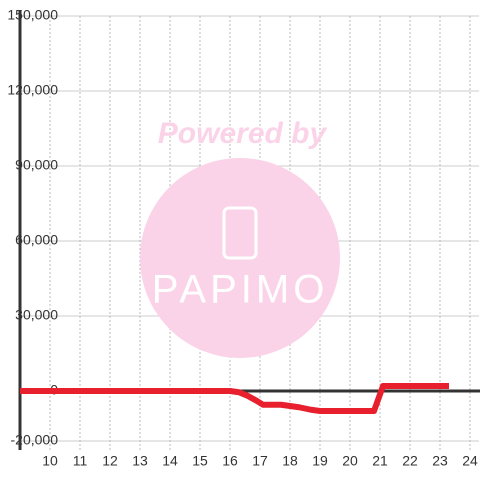  What do you see at coordinates (260, 461) in the screenshot?
I see `x-tick-label: 17` at bounding box center [260, 461].